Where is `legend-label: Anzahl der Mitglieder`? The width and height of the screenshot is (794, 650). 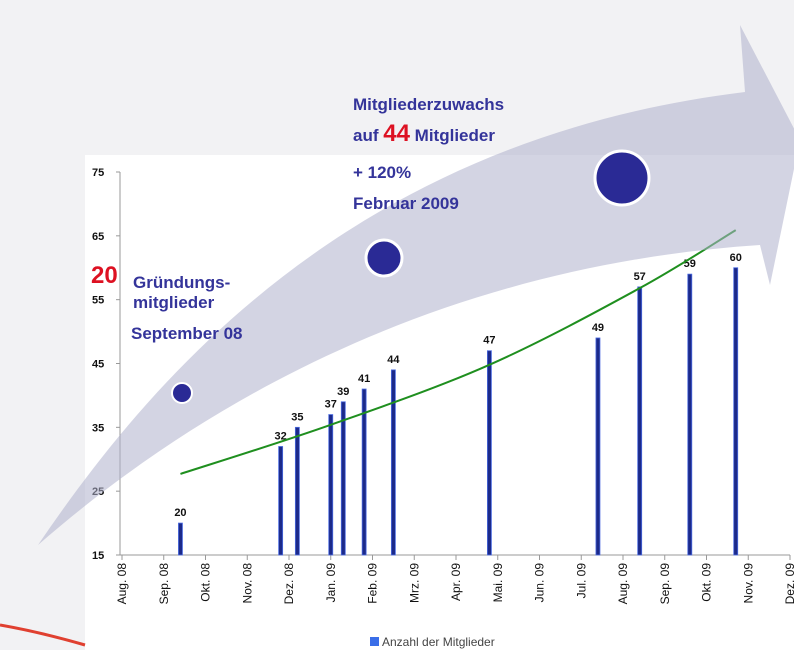 legend-label: Anzahl der Mitglieder is located at coordinates (438, 642).